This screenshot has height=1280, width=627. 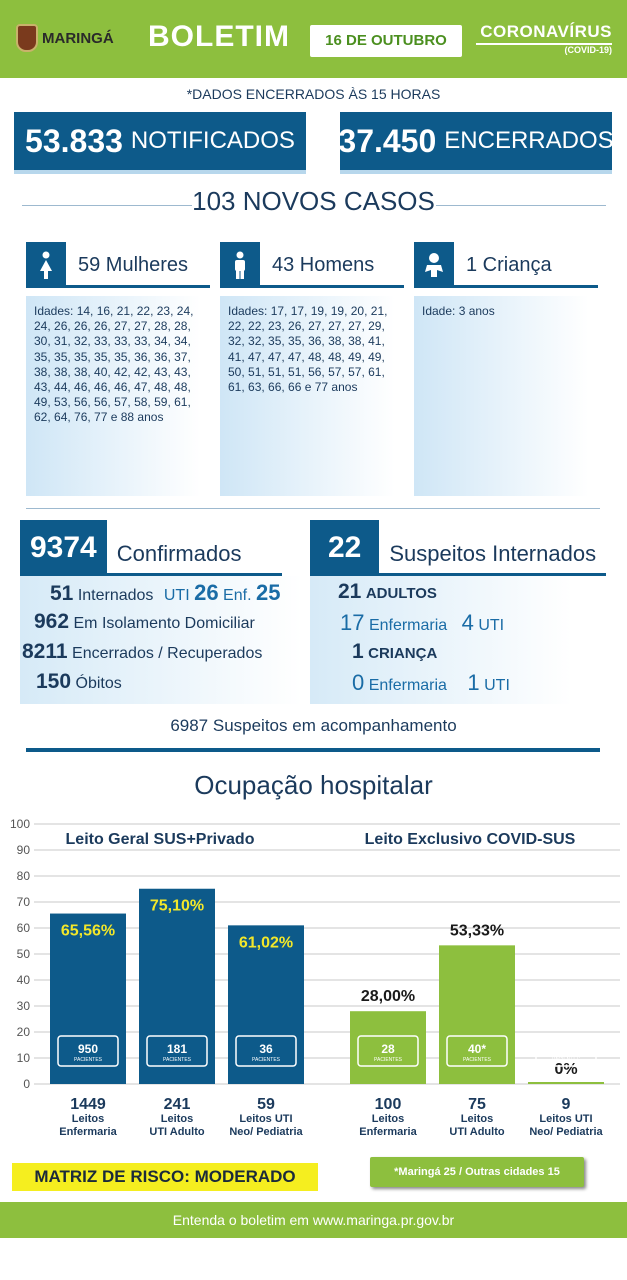 What do you see at coordinates (470, 839) in the screenshot?
I see `chart-group-title: Leito Exclusivo COVID-SUS` at bounding box center [470, 839].